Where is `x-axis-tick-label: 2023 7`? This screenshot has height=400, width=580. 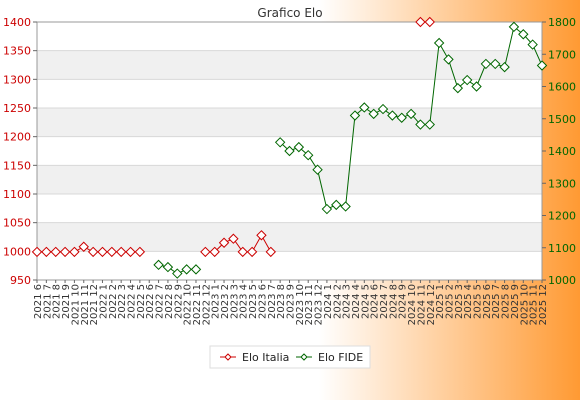
x-axis-tick-label: 2023 7 is located at coordinates (272, 301).